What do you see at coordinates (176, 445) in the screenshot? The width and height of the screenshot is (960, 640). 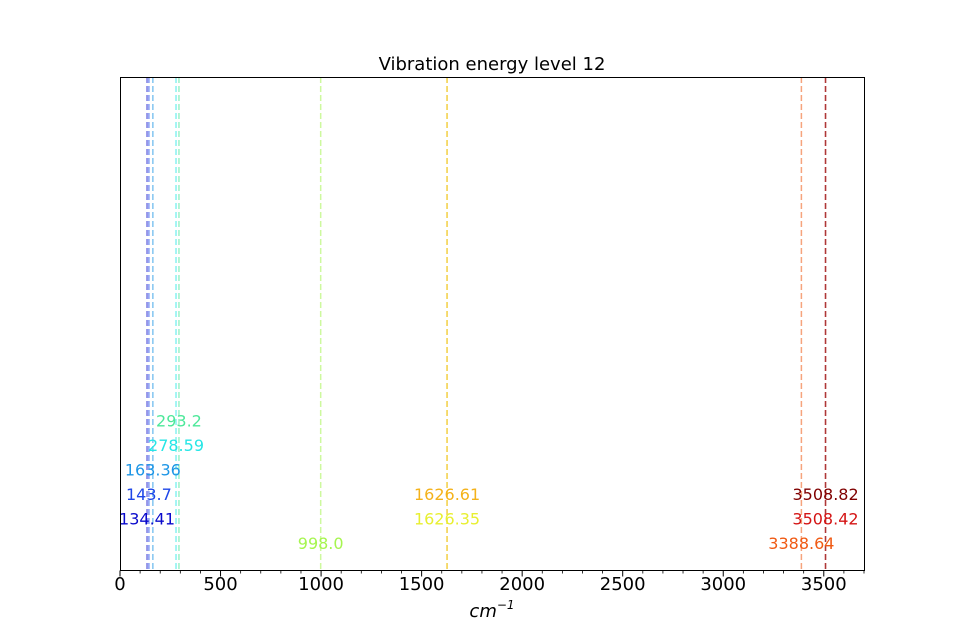 I see `peak-label: 278.59` at bounding box center [176, 445].